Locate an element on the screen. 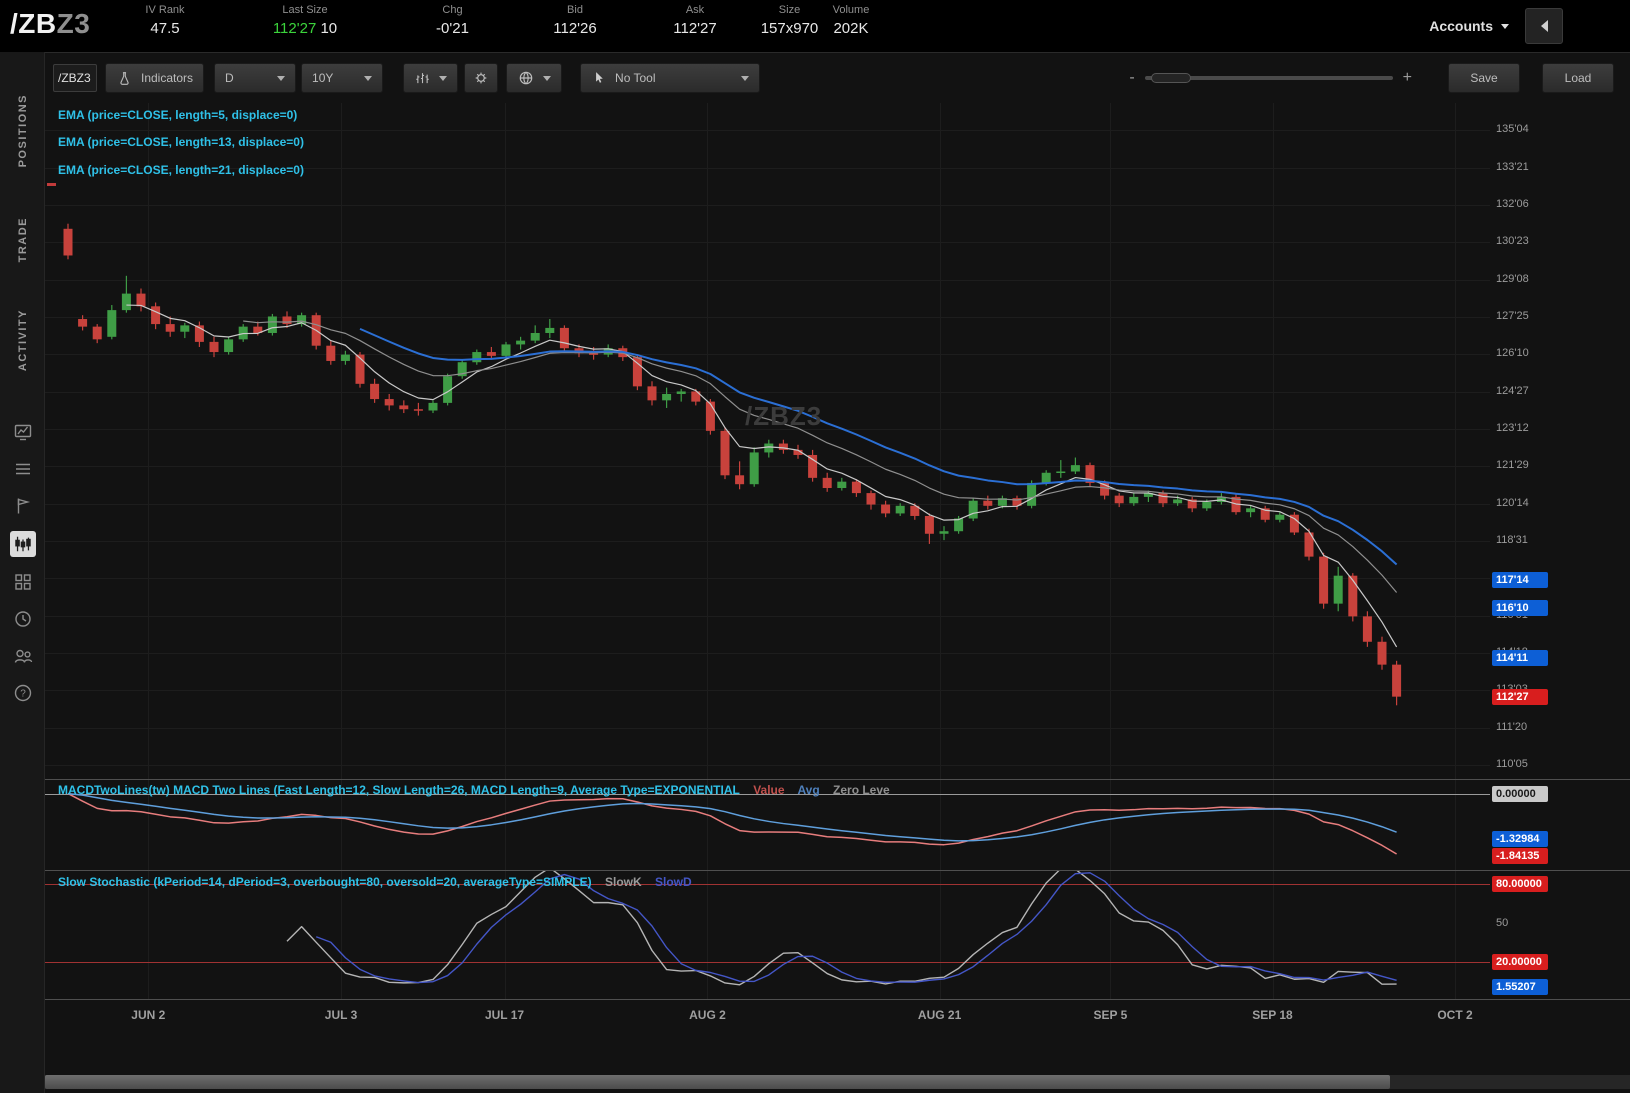  indicators-button: Indicators is located at coordinates (155, 78).